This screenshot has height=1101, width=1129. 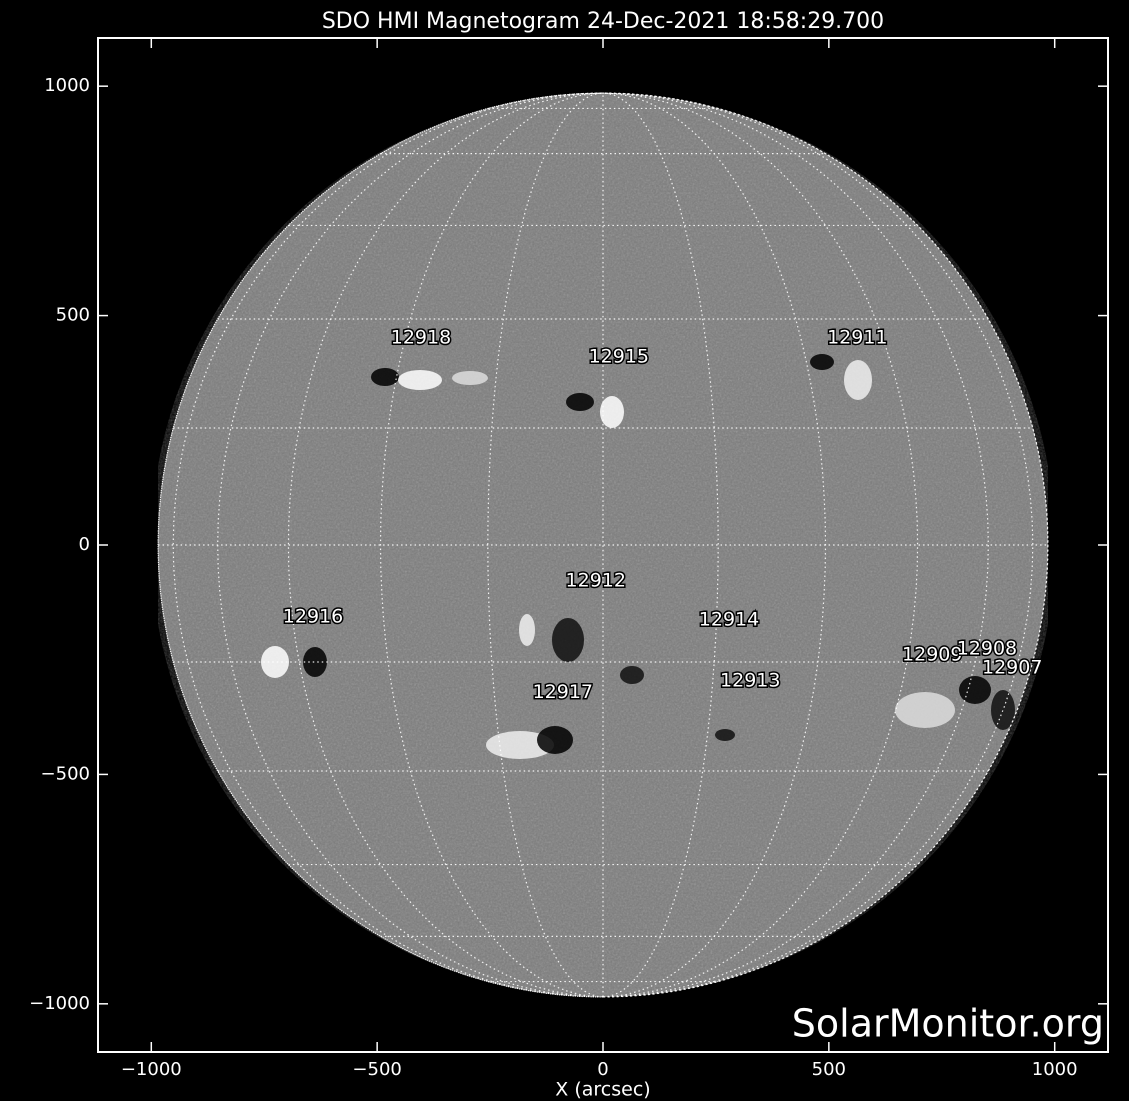 What do you see at coordinates (376, 1069) in the screenshot?
I see `x-tick-label: −500` at bounding box center [376, 1069].